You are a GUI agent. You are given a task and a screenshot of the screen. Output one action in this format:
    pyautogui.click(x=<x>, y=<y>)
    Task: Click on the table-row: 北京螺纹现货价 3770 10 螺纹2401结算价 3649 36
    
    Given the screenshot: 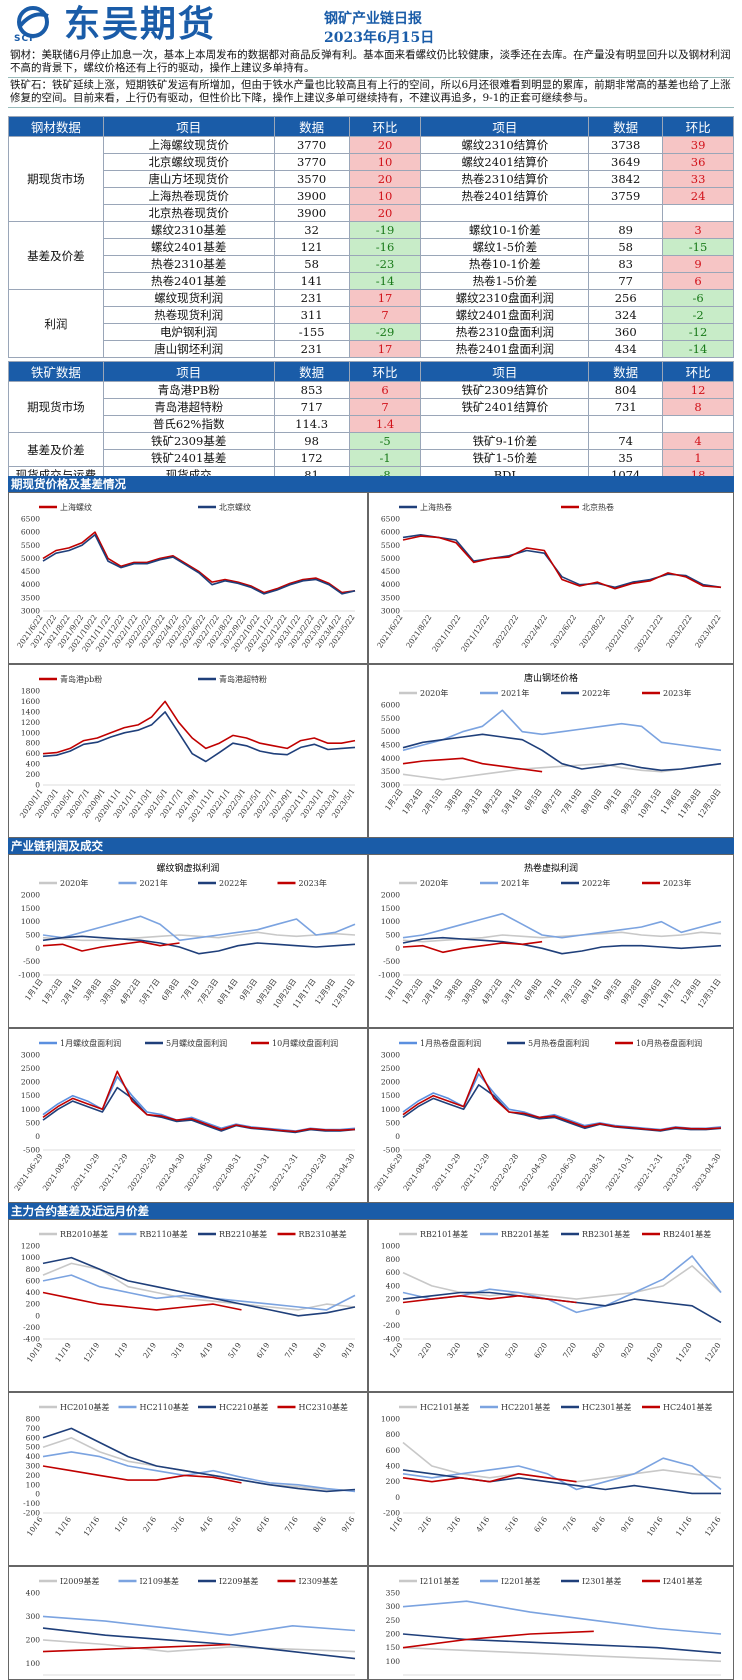 What is the action you would take?
    pyautogui.click(x=371, y=162)
    